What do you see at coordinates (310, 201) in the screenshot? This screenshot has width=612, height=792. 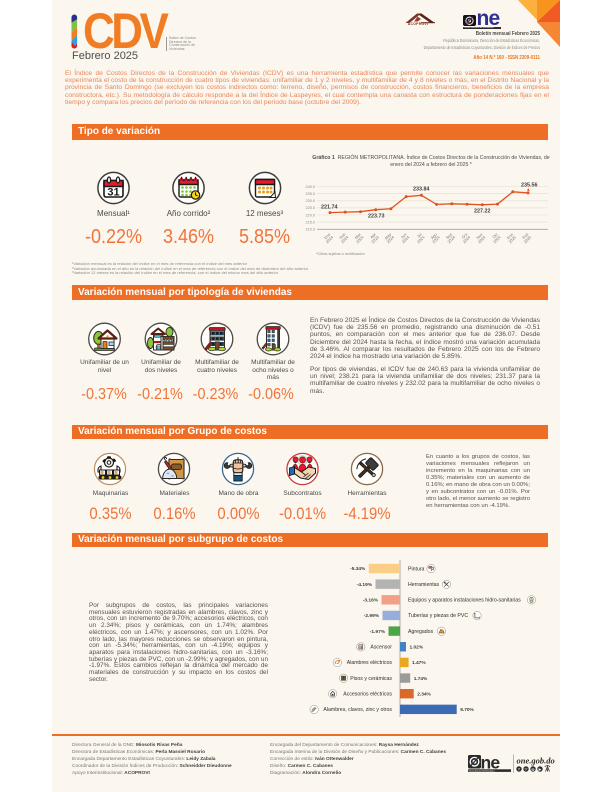 I see `svg-text: 230.0` at bounding box center [310, 201].